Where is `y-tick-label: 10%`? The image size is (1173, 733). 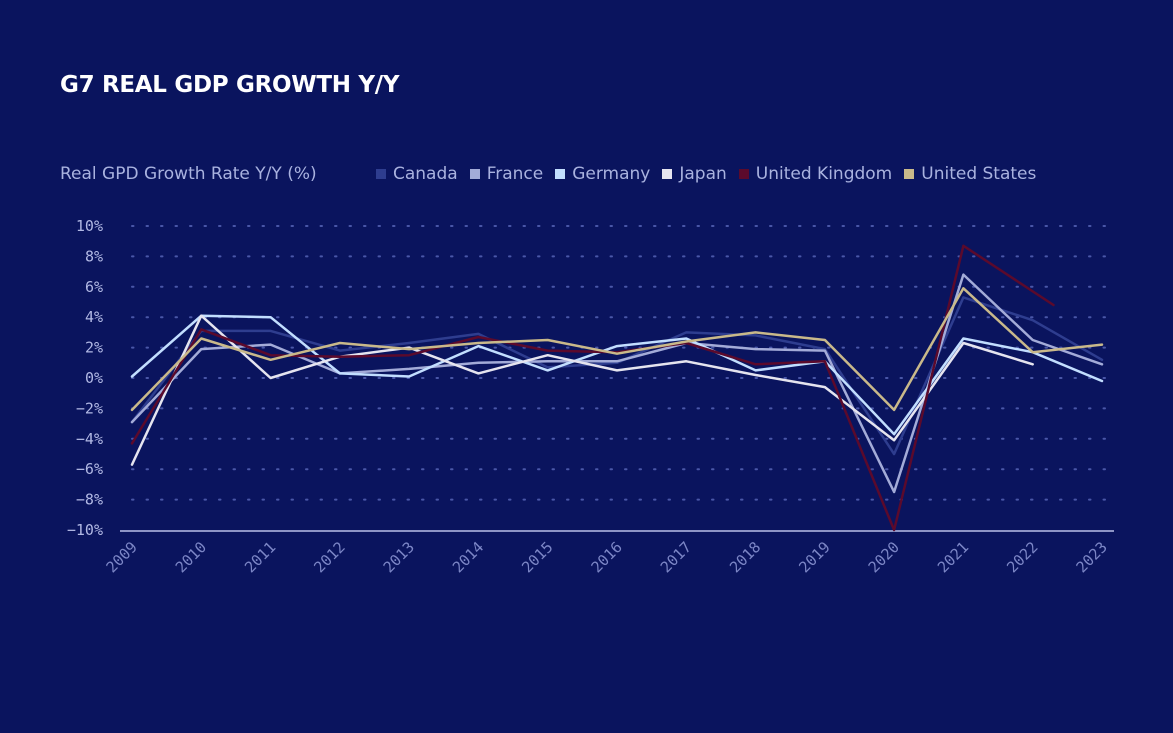 y-tick-label: 10% is located at coordinates (89, 226).